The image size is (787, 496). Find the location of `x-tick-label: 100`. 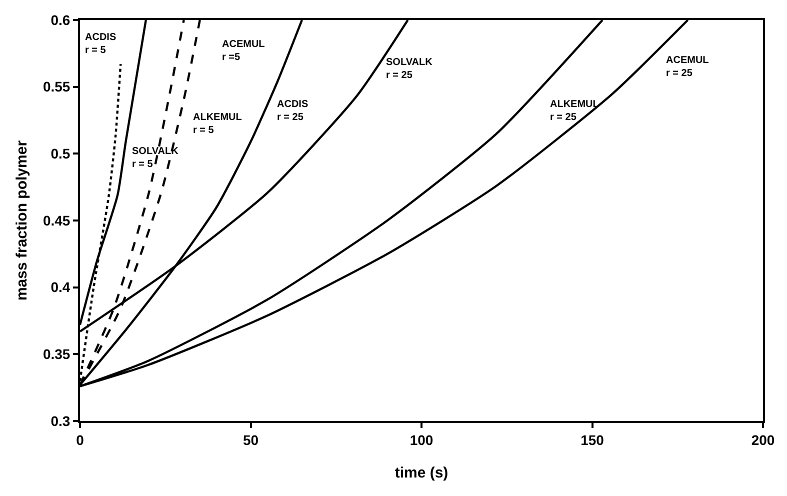

x-tick-label: 100 is located at coordinates (422, 440).